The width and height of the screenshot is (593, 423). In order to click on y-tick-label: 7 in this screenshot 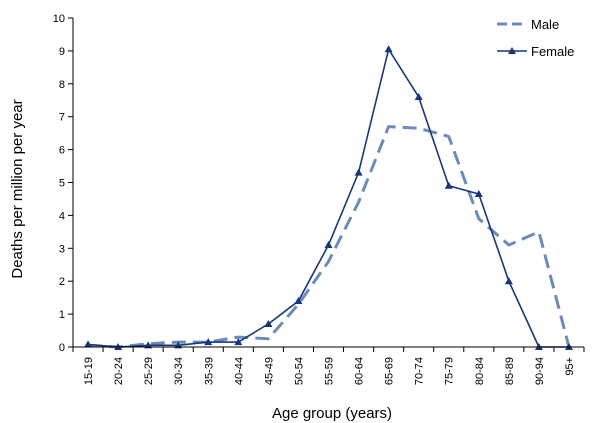, I will do `click(62, 118)`.